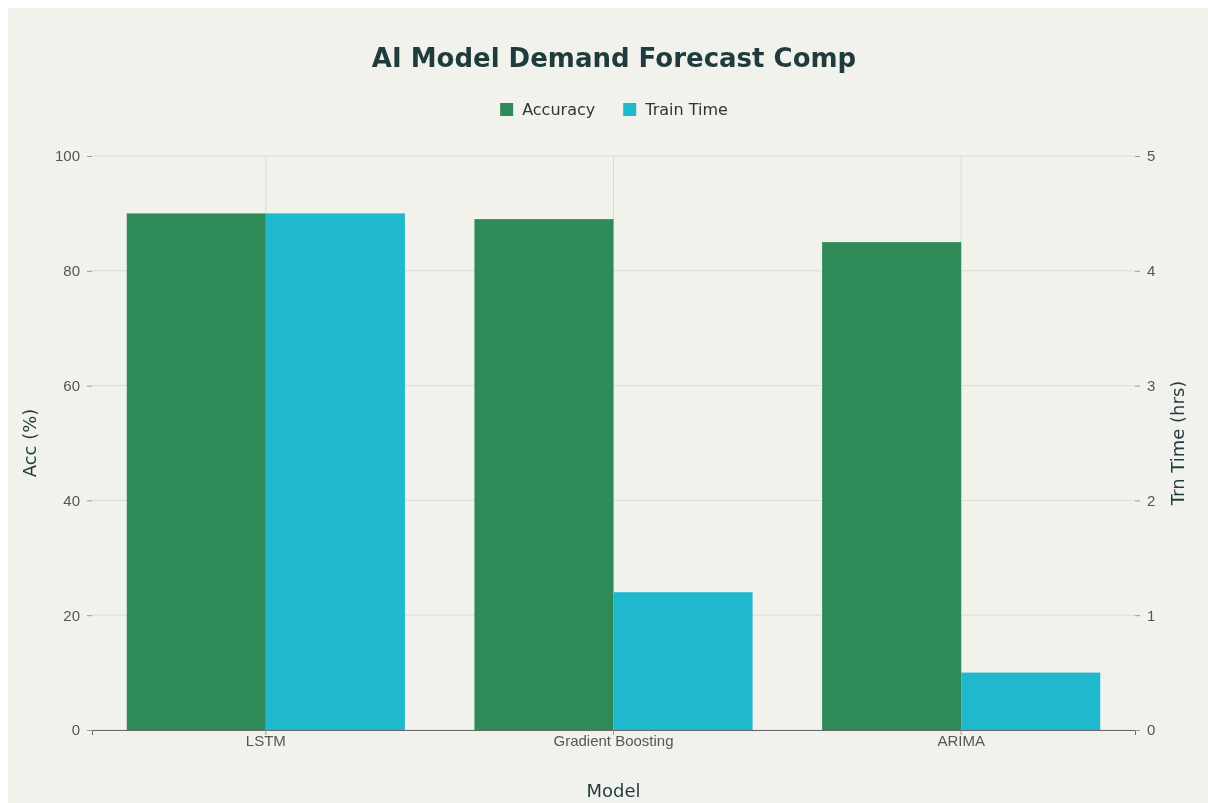  Describe the element at coordinates (71, 385) in the screenshot. I see `y-tick-label: 60` at that location.